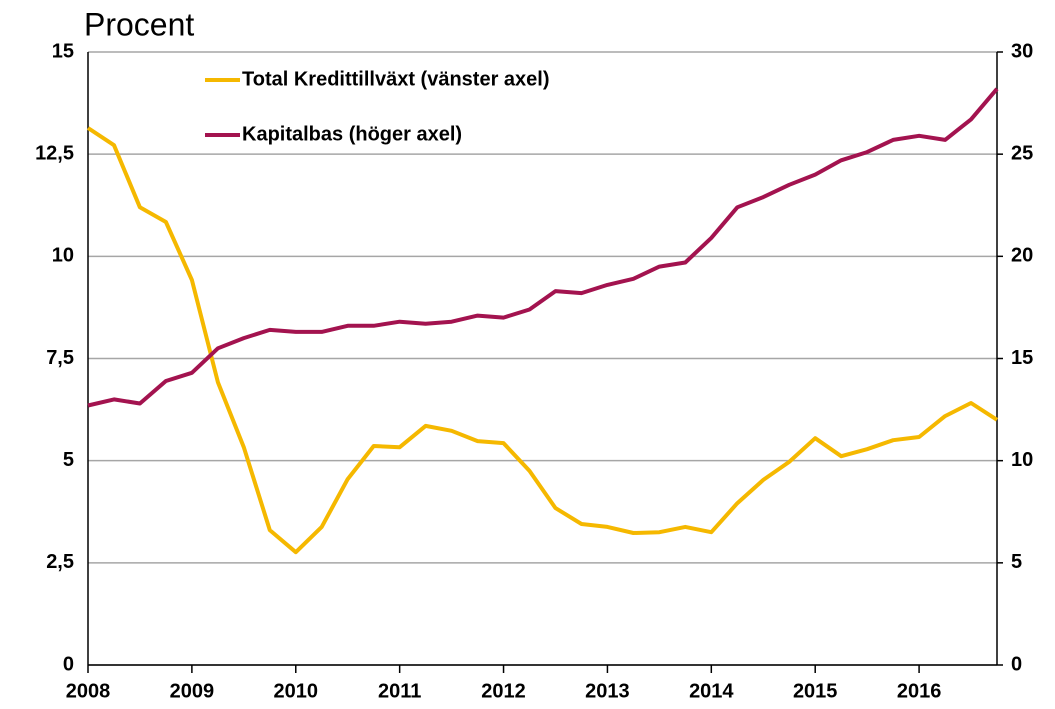 The width and height of the screenshot is (1055, 709). Describe the element at coordinates (396, 79) in the screenshot. I see `legend-label: Total Kredittillväxt (vänster axel)` at that location.